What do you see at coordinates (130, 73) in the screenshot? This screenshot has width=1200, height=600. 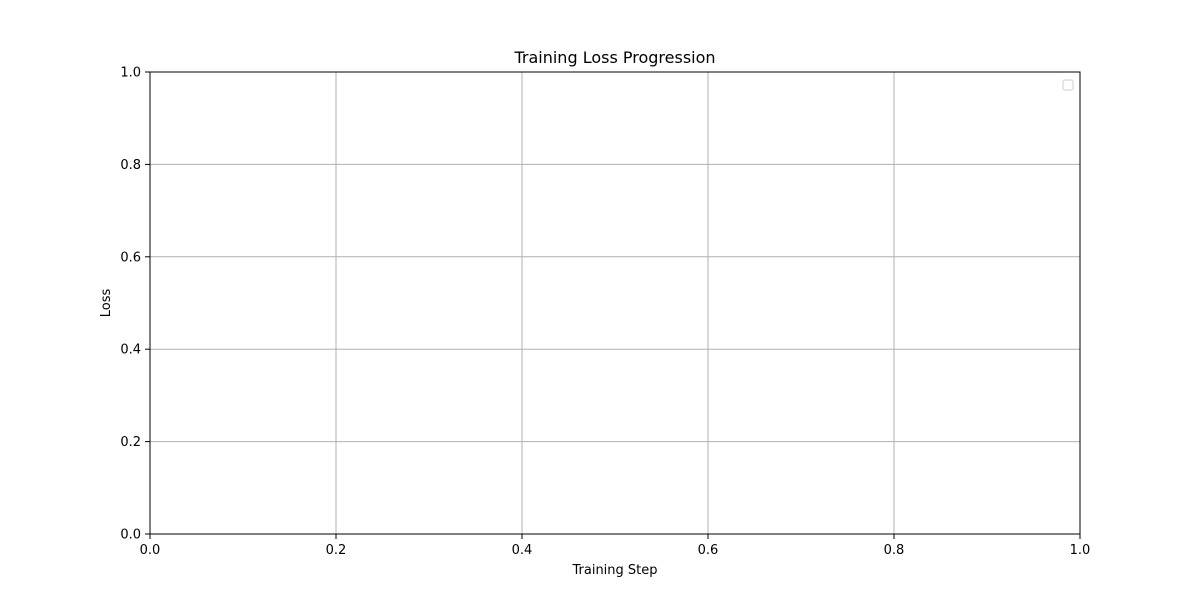 I see `y-tick-label: 1.0` at bounding box center [130, 73].